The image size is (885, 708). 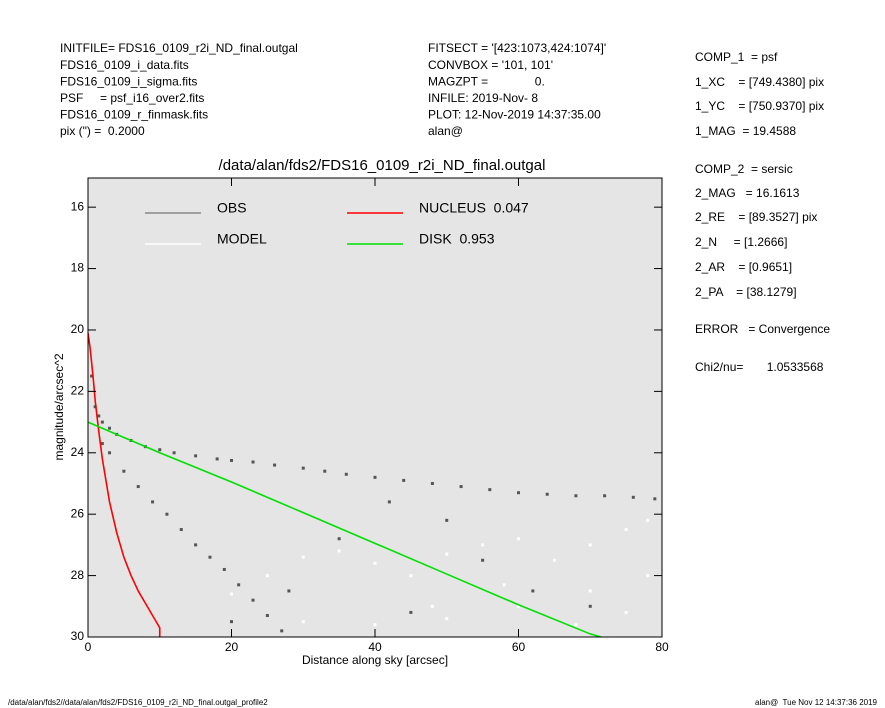 I want to click on header-text: MAGZPT = 0., so click(x=486, y=81).